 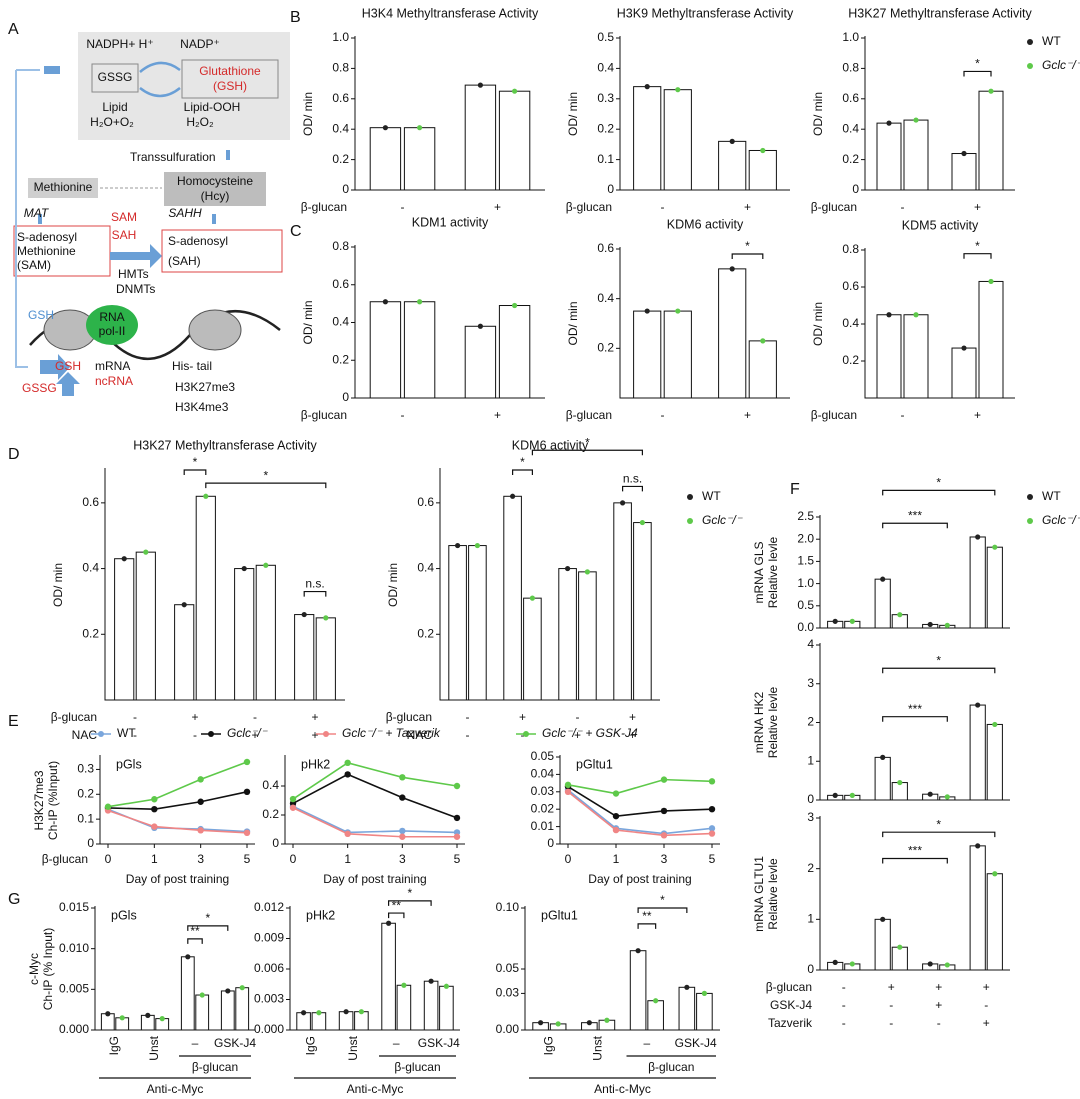 What do you see at coordinates (810, 919) in the screenshot?
I see `y-tick-label: 1` at bounding box center [810, 919].